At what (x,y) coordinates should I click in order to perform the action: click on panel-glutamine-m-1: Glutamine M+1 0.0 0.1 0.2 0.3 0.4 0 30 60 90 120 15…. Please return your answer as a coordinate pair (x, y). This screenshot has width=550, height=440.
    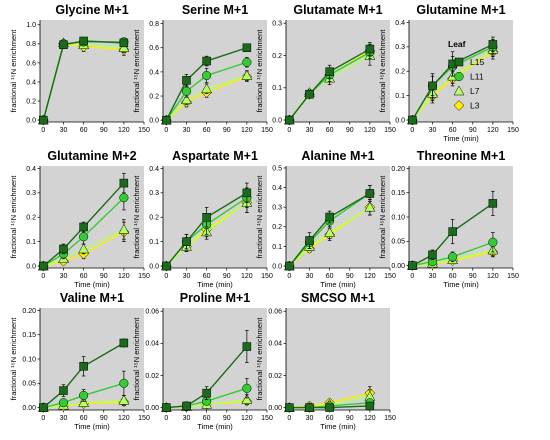
    Looking at the image, I should click on (448, 73).